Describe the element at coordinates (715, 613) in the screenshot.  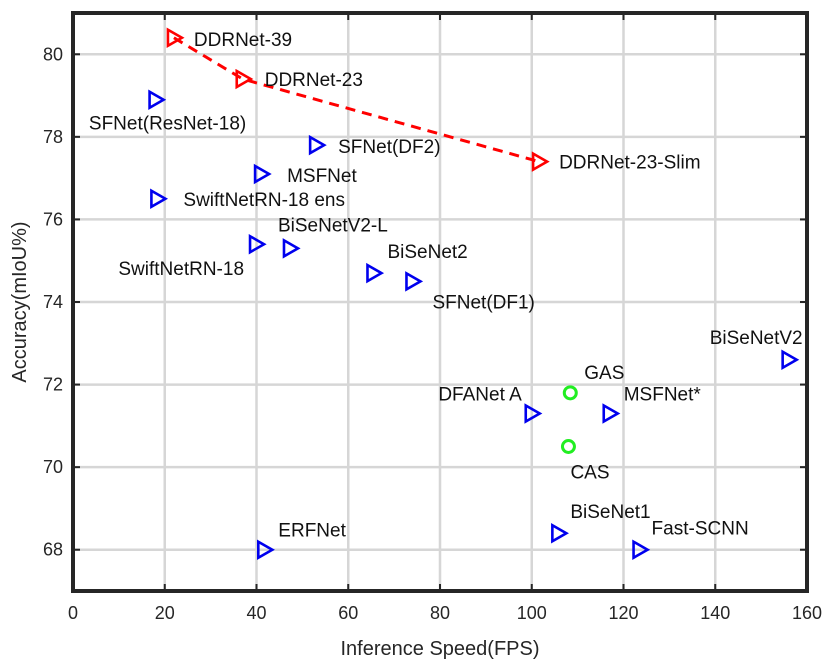
I see `x-tick-label: 140` at that location.